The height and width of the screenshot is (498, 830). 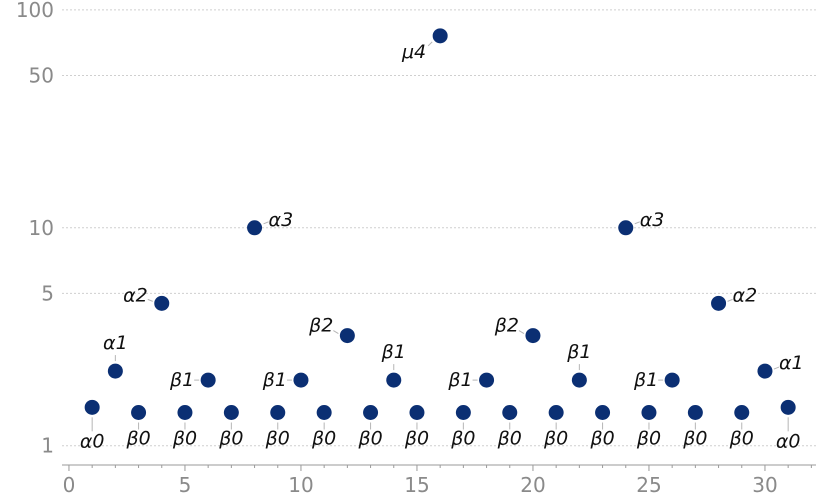 I want to click on x-tick-label: 5, so click(x=185, y=485).